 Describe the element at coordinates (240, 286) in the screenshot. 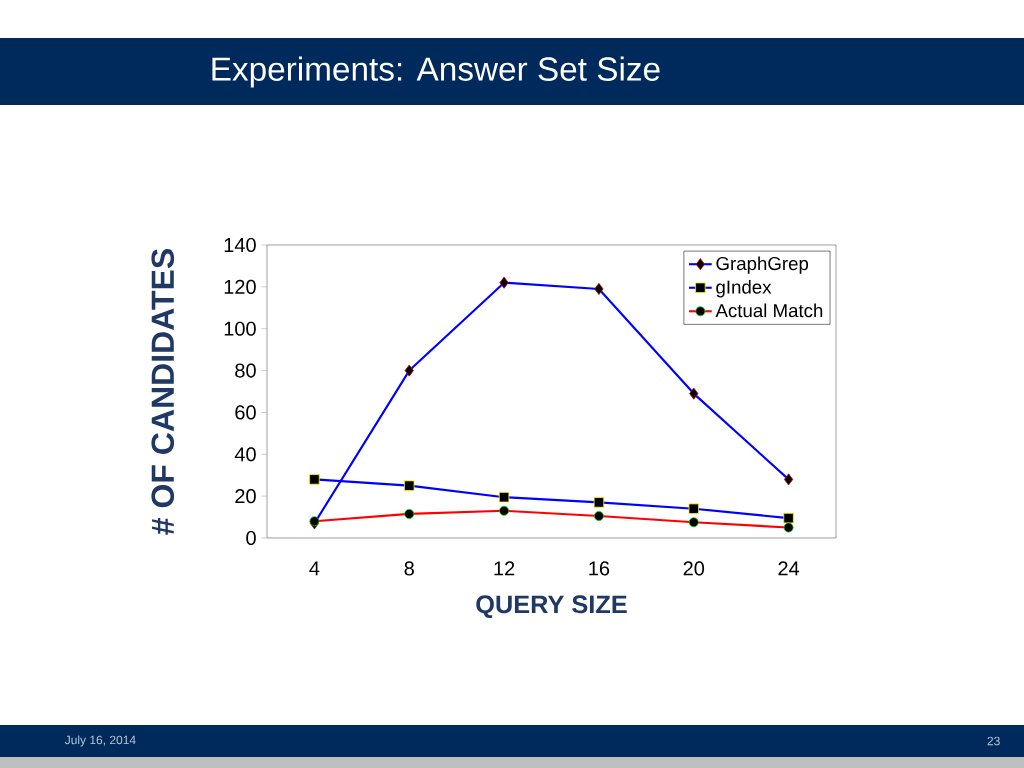

I see `y-tick-label: 120` at that location.